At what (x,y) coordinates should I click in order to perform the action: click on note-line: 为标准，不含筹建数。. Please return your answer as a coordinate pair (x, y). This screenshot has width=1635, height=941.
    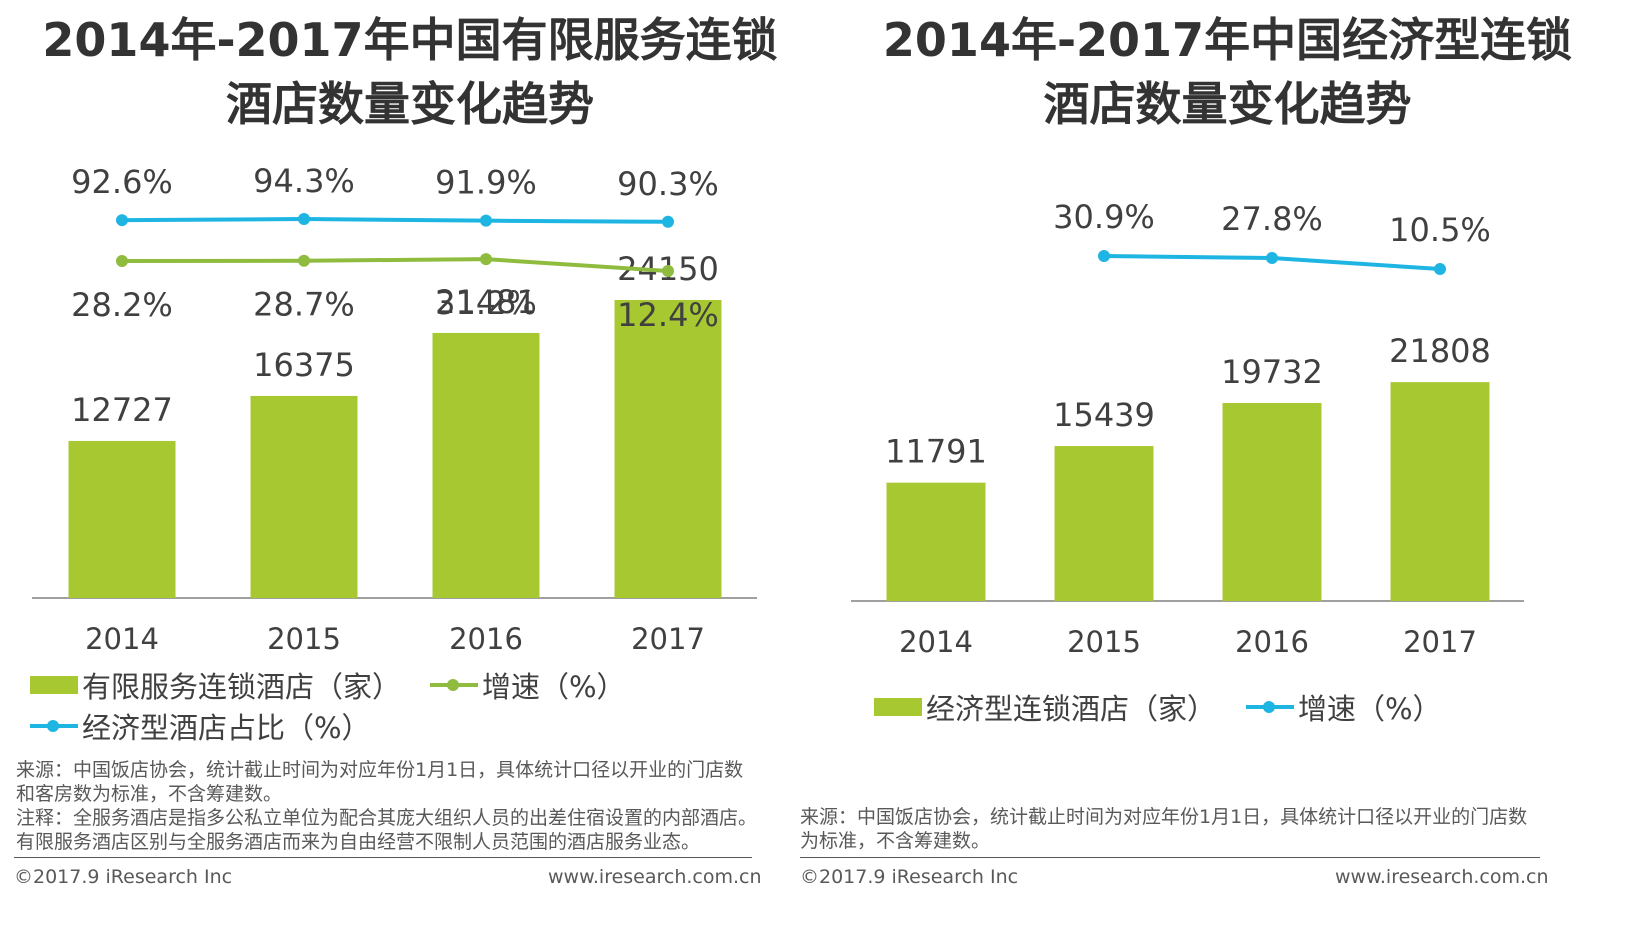
    Looking at the image, I should click on (895, 841).